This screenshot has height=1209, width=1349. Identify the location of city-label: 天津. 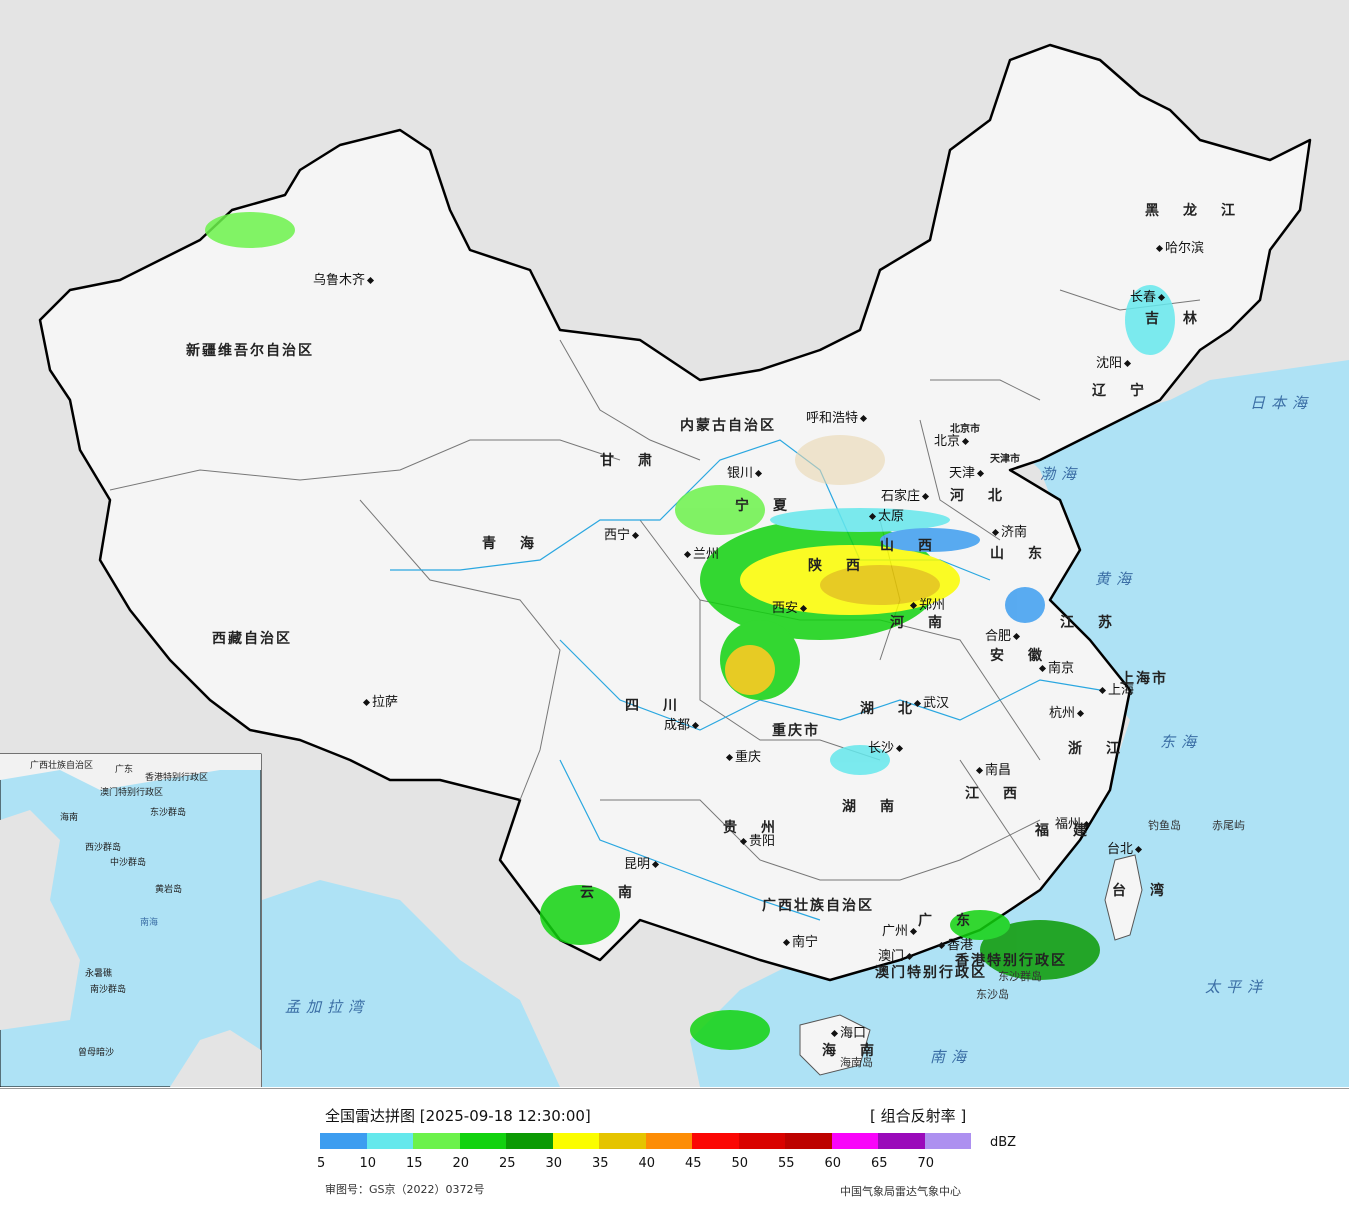
(967, 471).